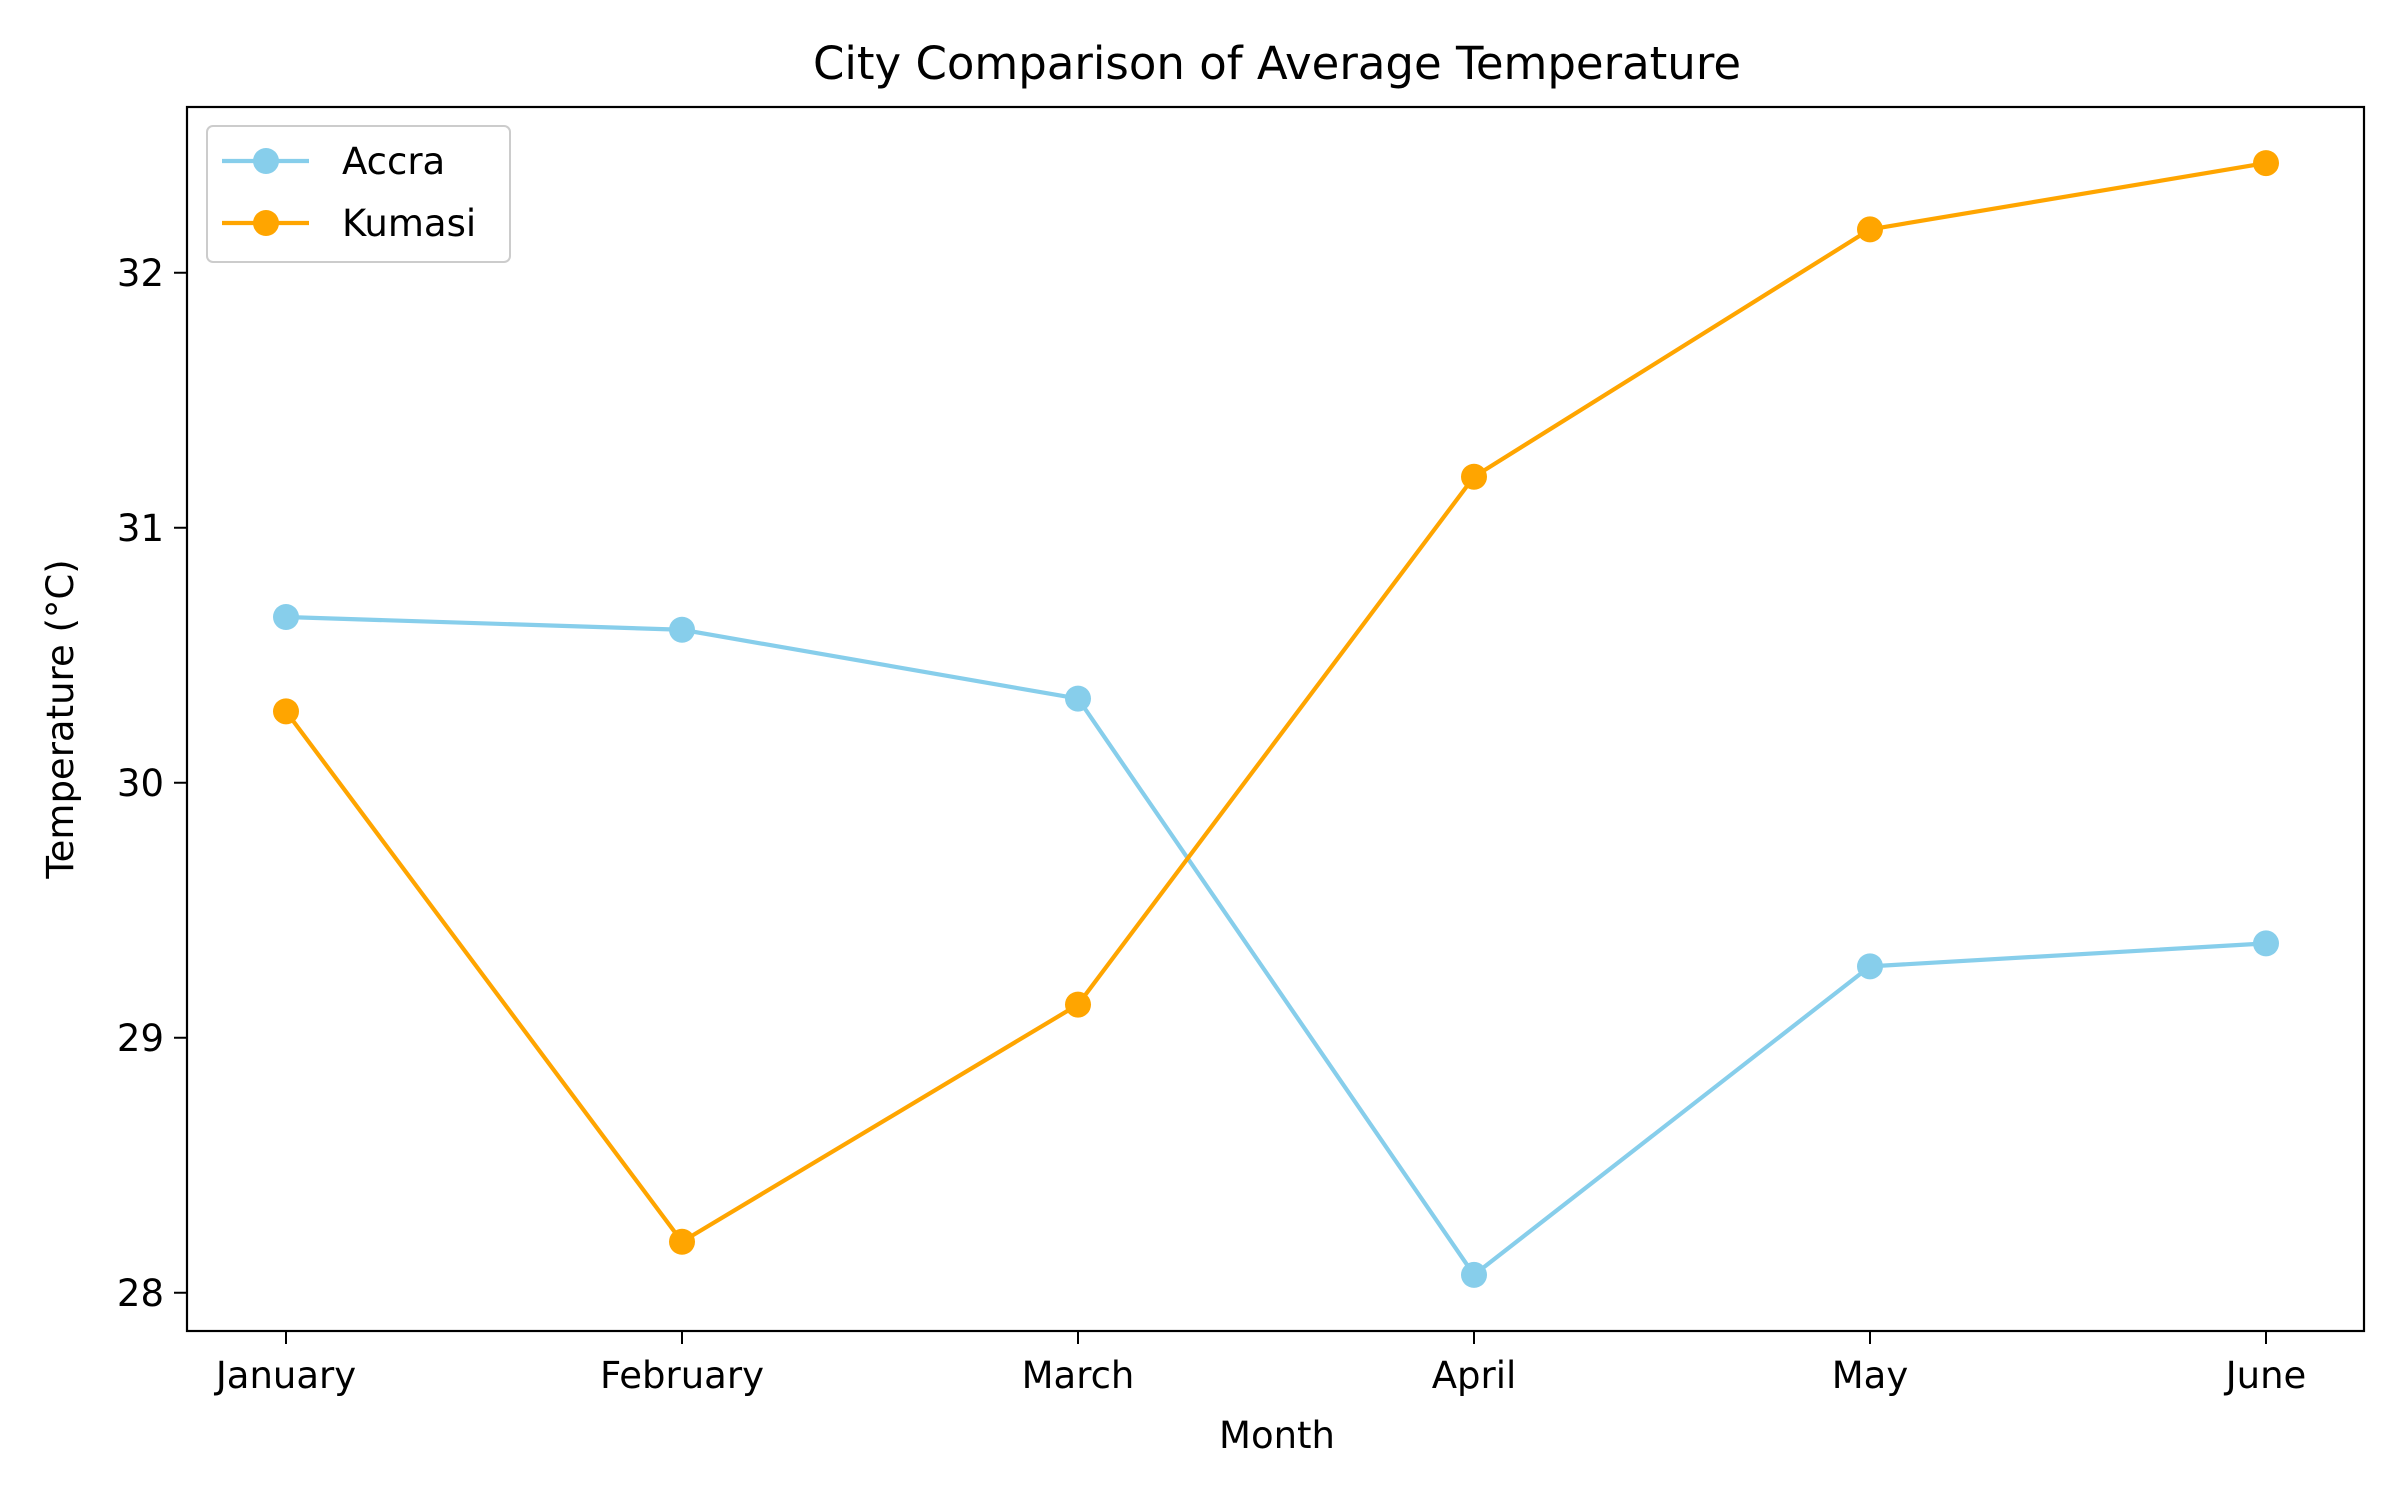  What do you see at coordinates (2265, 1375) in the screenshot?
I see `x-tick-label: June` at bounding box center [2265, 1375].